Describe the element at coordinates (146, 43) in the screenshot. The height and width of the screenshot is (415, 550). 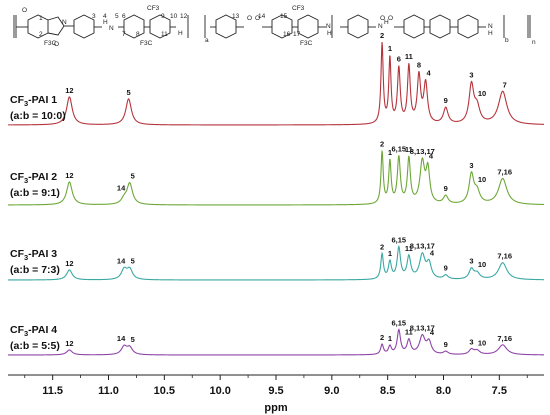
I see `structure-group-cf3-3: F3C` at that location.